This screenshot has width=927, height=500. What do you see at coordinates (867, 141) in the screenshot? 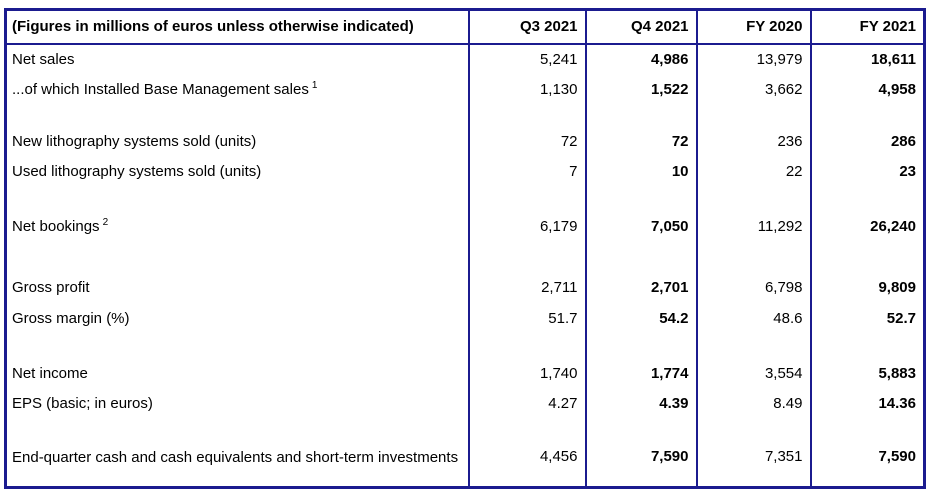
I see `value-cell: 286` at bounding box center [867, 141].